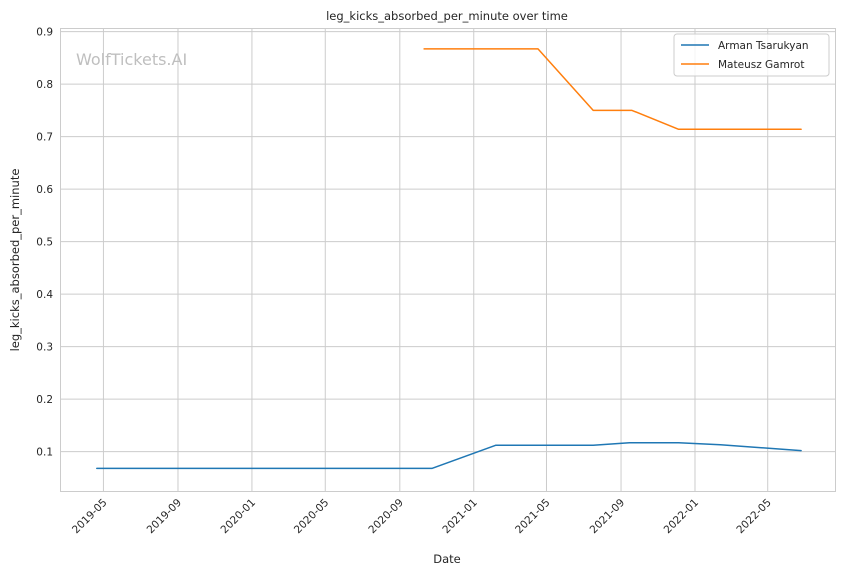 This screenshot has height=575, width=844. What do you see at coordinates (44, 138) in the screenshot?
I see `y-tick-label: 0.7` at bounding box center [44, 138].